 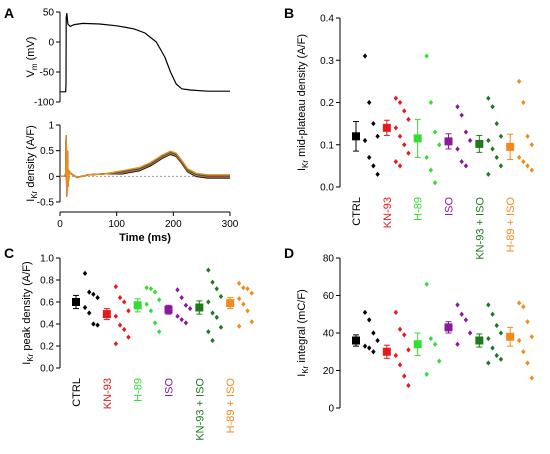 I want to click on panel-c-ylabel-sub: Kr, so click(x=30, y=357).